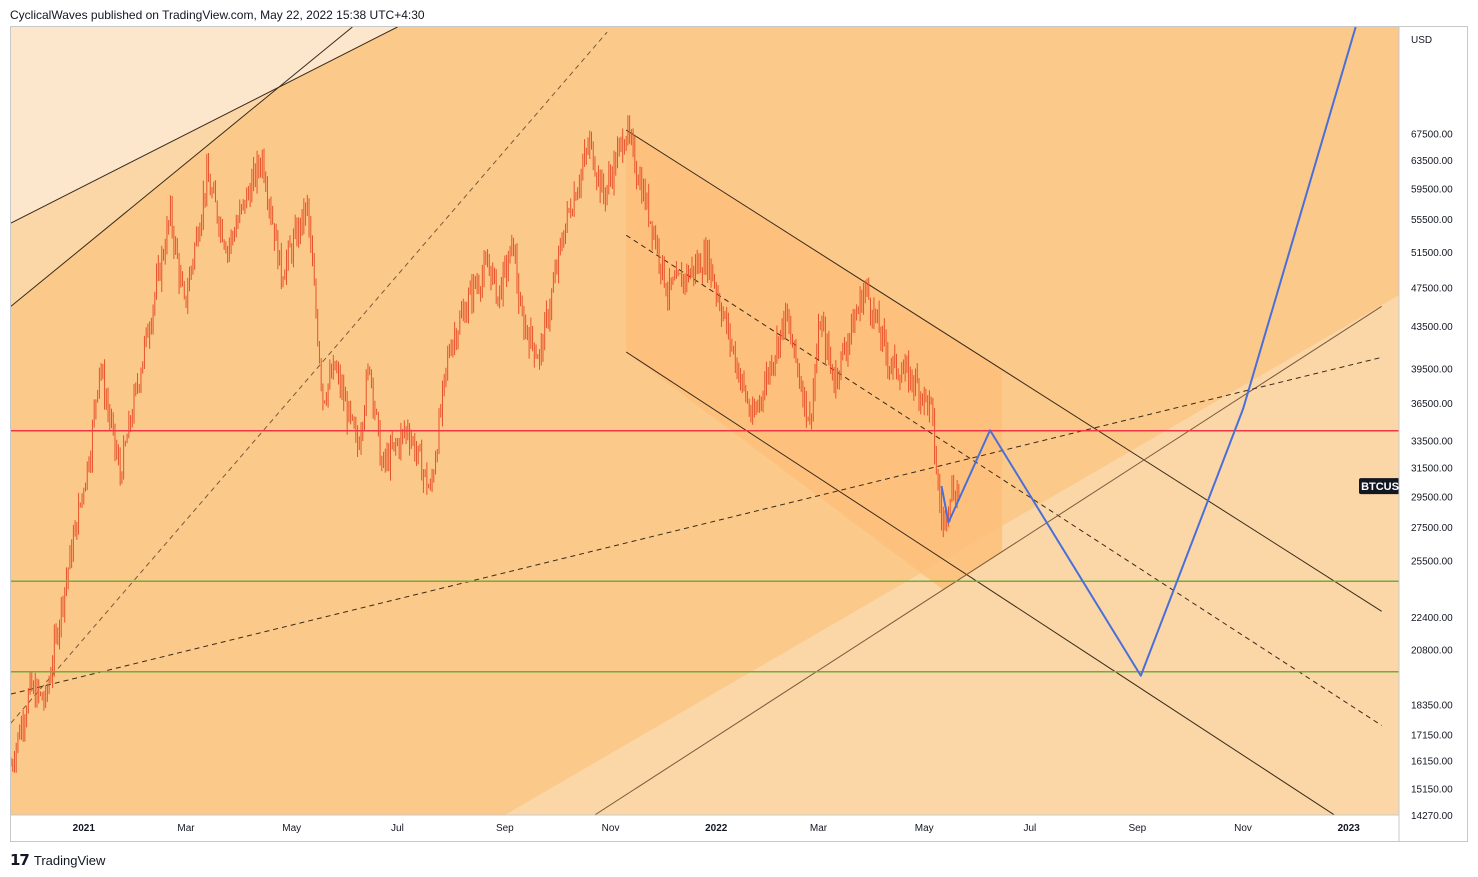  I want to click on brand-name: TradingView, so click(69, 860).